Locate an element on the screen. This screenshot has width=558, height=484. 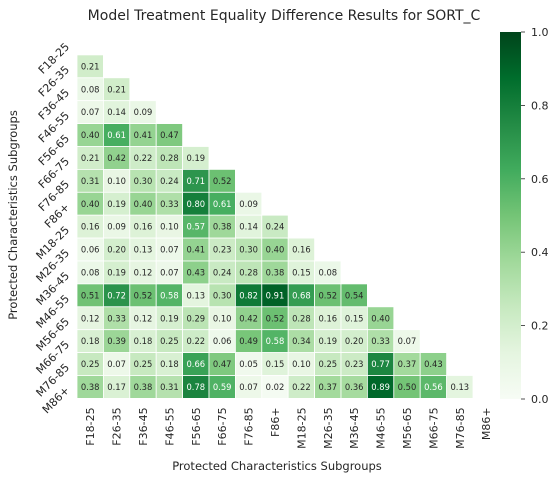
x-tick-label: F76-85 is located at coordinates (249, 426).